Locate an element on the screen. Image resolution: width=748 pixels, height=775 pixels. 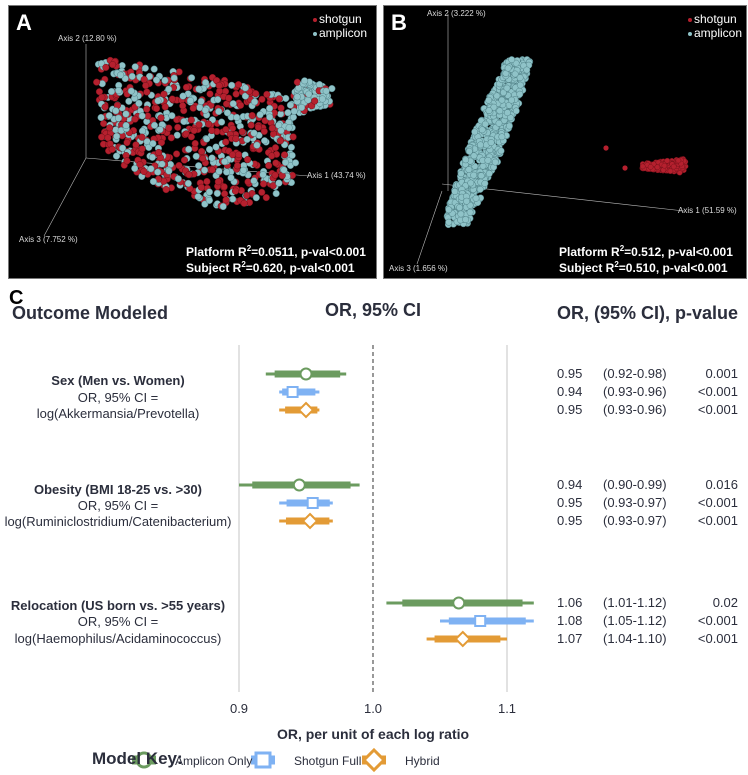
outcome-label: Sex (Men vs. Women) is located at coordinates (118, 380).